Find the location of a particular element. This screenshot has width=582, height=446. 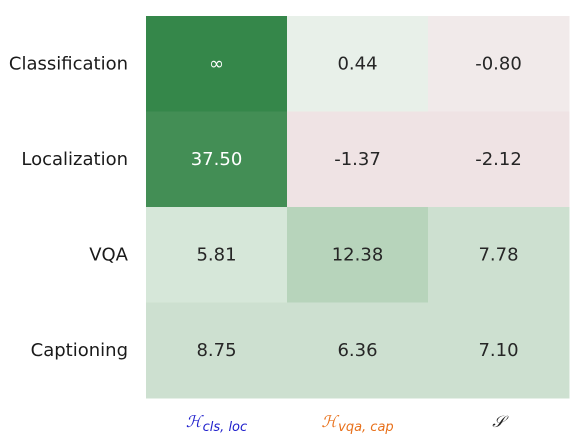

heatmap-cell-r2-c1 is located at coordinates (358, 255).